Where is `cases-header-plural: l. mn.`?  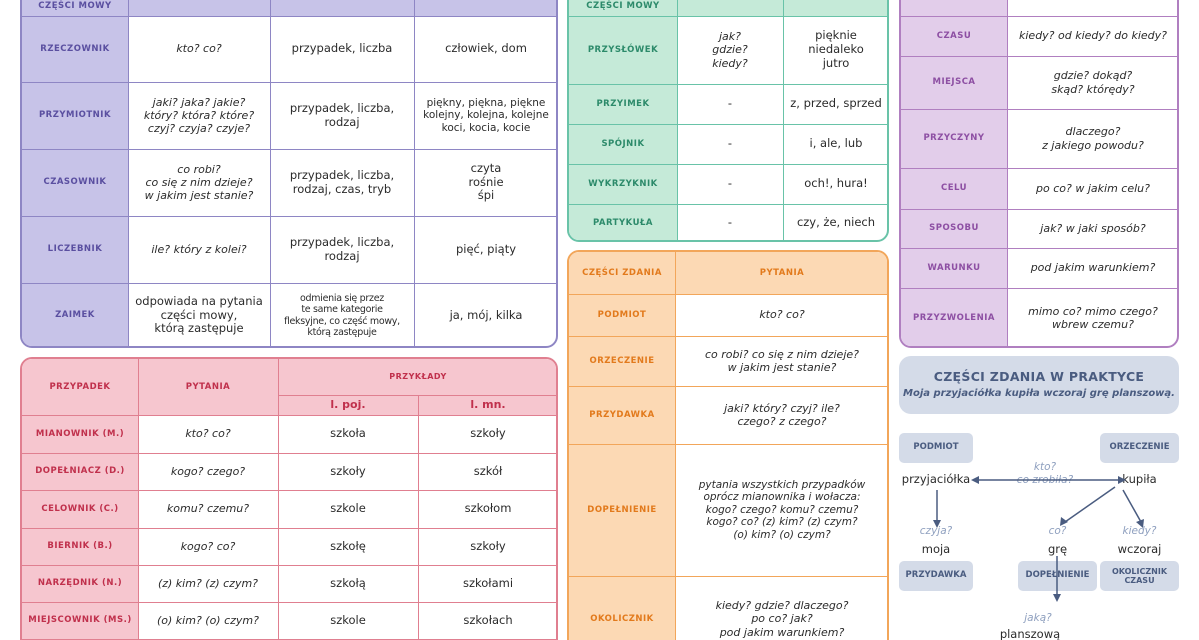 cases-header-plural: l. mn. is located at coordinates (487, 405).